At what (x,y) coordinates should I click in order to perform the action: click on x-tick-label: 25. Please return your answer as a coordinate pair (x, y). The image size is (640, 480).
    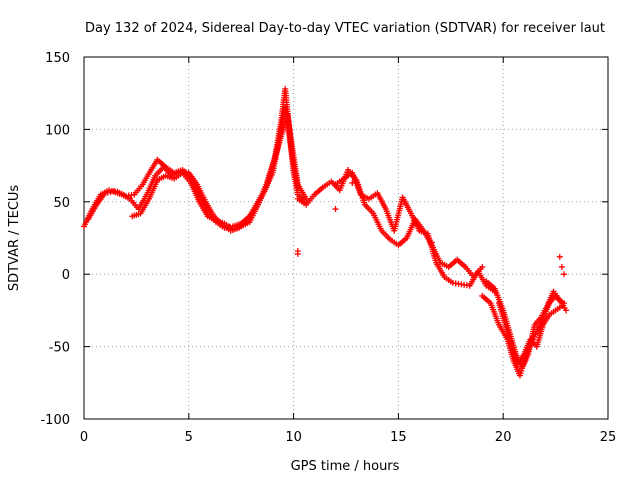
    Looking at the image, I should click on (608, 437).